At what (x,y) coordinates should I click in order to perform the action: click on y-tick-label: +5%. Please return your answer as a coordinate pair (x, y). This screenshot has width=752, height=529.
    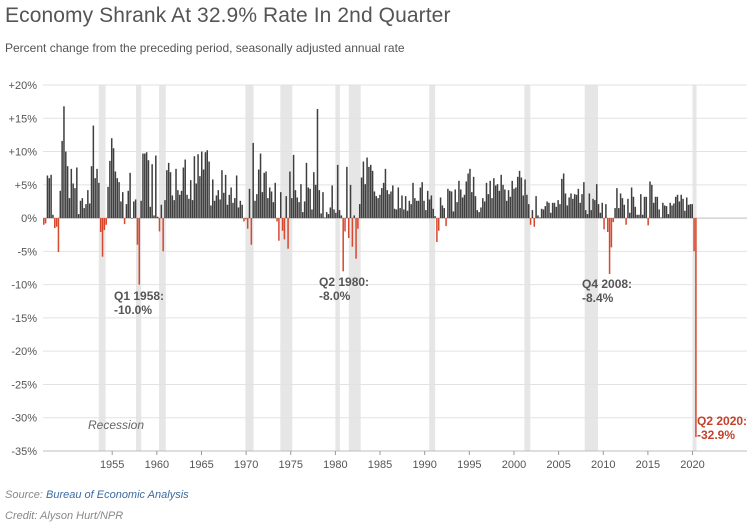
    Looking at the image, I should click on (26, 186).